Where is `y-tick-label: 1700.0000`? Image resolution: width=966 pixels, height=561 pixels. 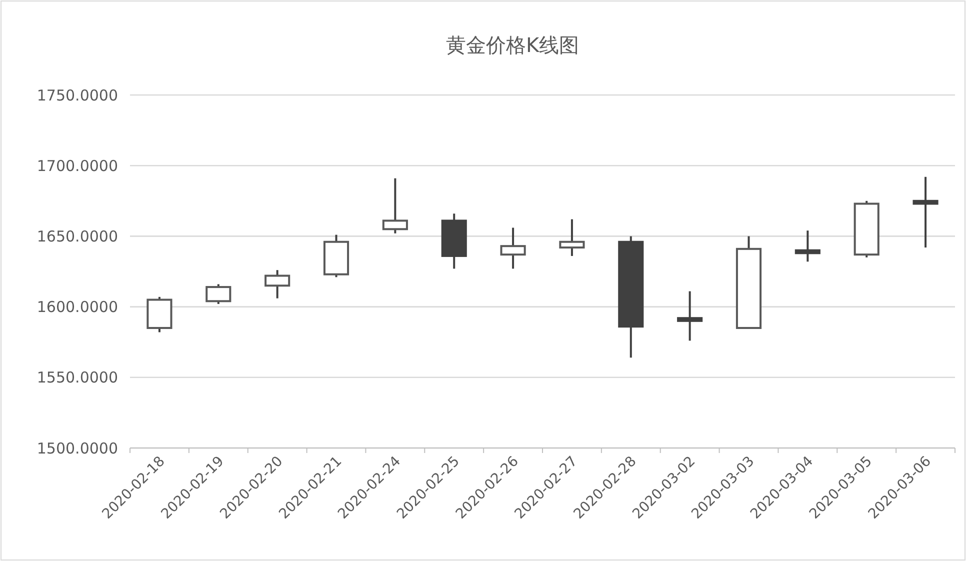
y-tick-label: 1700.0000 is located at coordinates (77, 165).